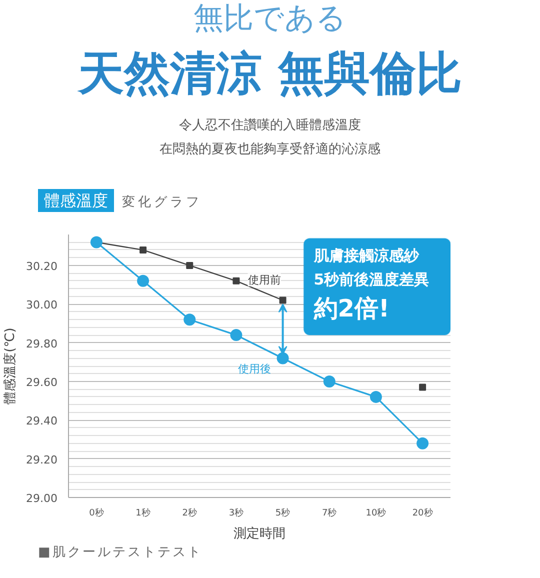 The image size is (540, 578). I want to click on y-axis-title: 體感溫度(℃), so click(10, 366).